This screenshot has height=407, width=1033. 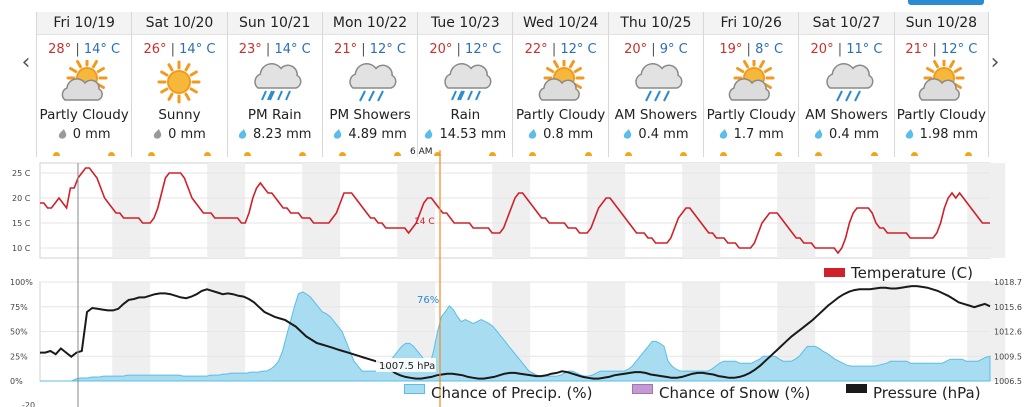 I want to click on sunny-icon, so click(x=179, y=82).